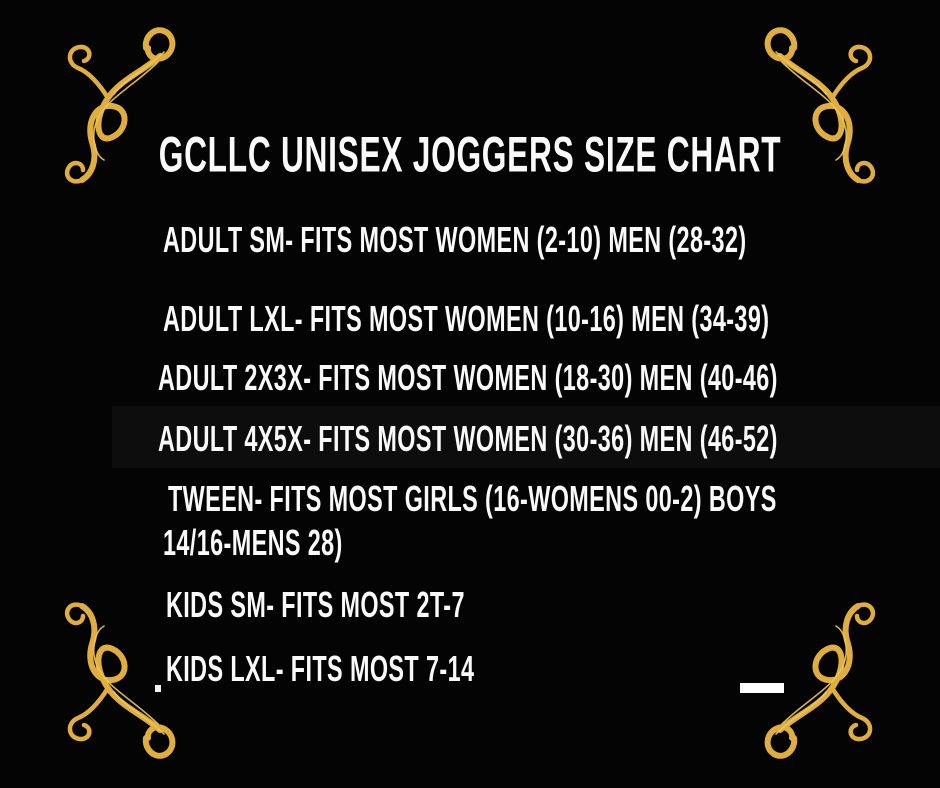 The width and height of the screenshot is (940, 788). I want to click on size-row-tween-wrap: 14/16-MENS 28), so click(253, 544).